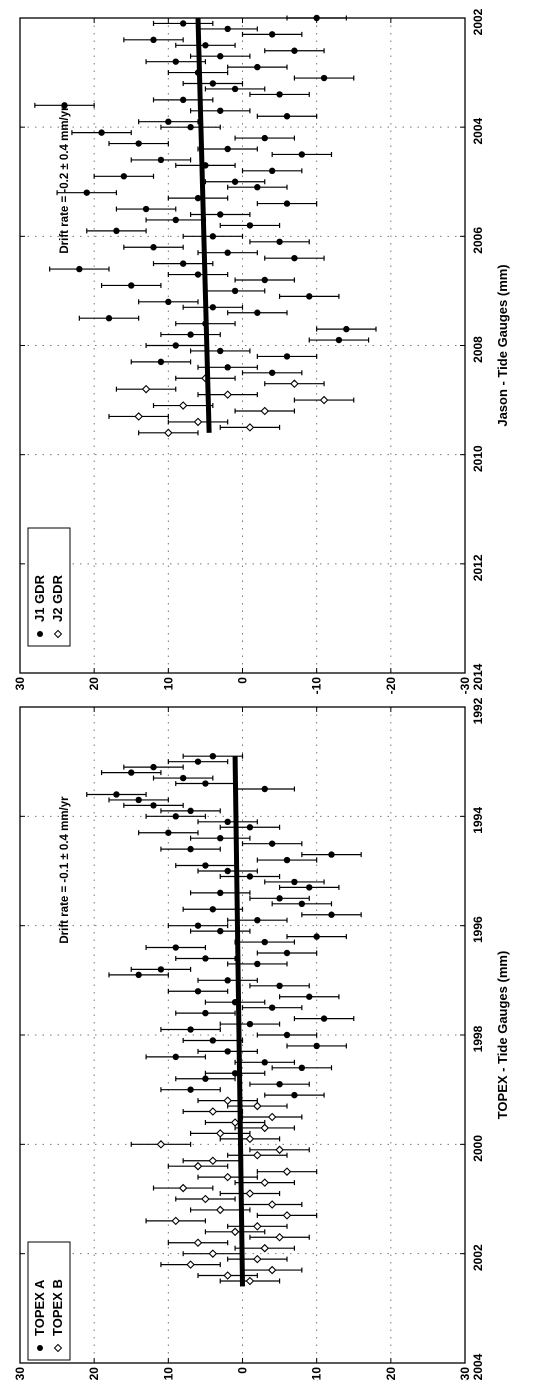 The height and width of the screenshot is (1381, 535). I want to click on legend-label-j2: J2 GDR, so click(57, 598).